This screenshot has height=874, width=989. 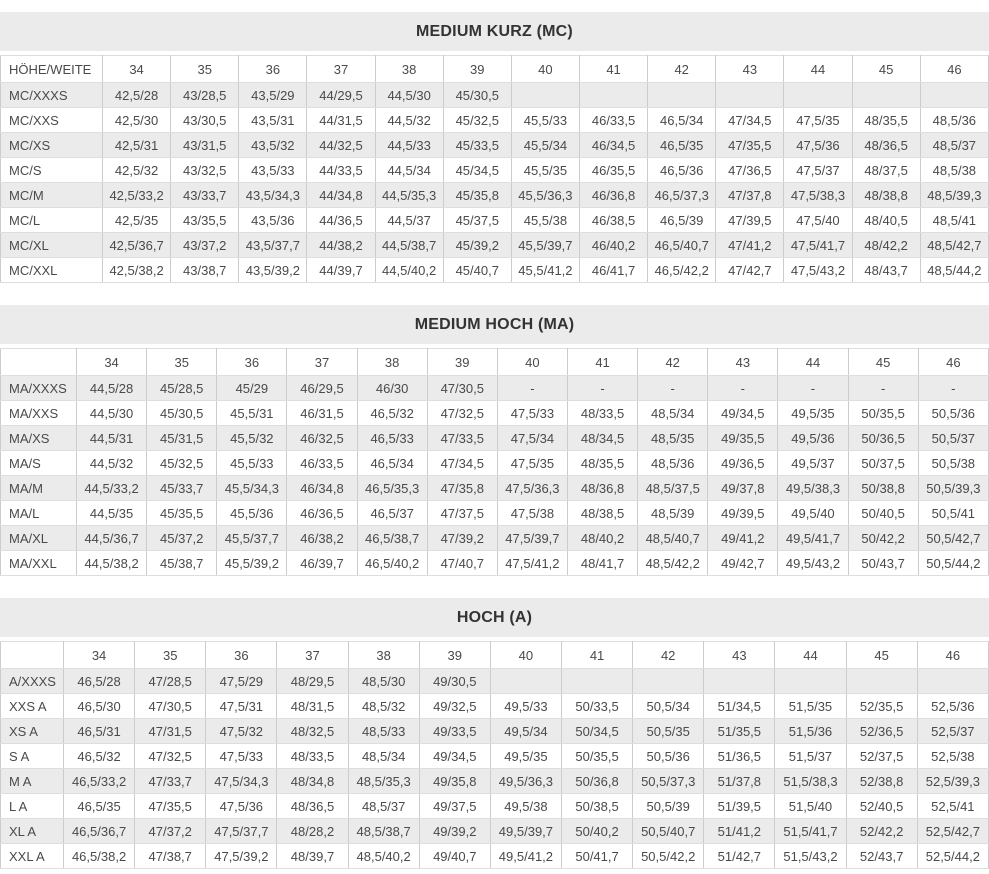 I want to click on size-cell: 43/37,2, so click(x=205, y=245).